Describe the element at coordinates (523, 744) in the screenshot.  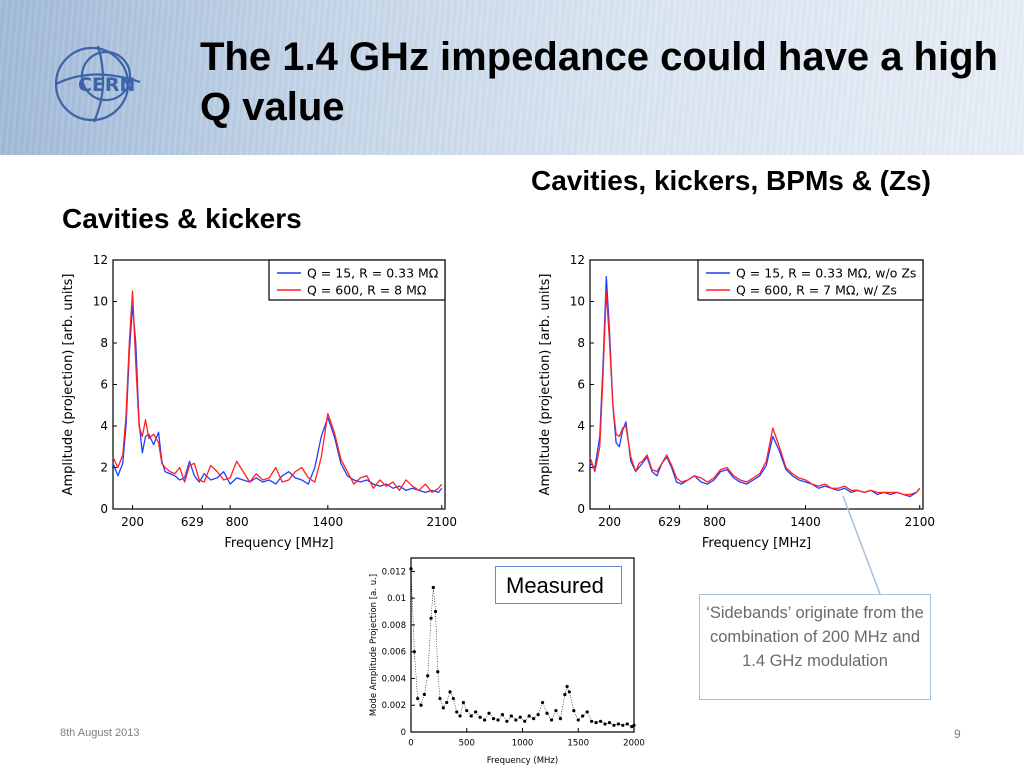
I see `x-tick-label: 1000` at that location.